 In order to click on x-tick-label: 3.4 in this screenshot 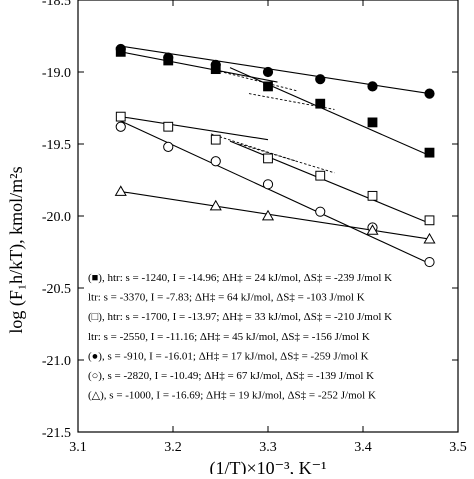, I will do `click(363, 447)`.